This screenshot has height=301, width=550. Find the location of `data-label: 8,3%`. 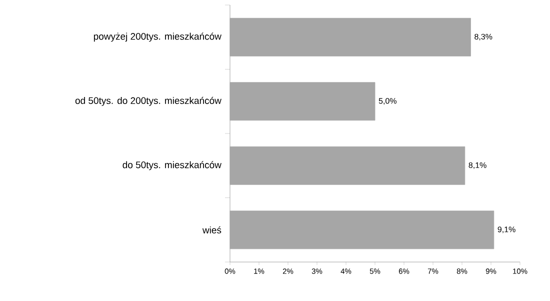

data-label: 8,3% is located at coordinates (483, 37).